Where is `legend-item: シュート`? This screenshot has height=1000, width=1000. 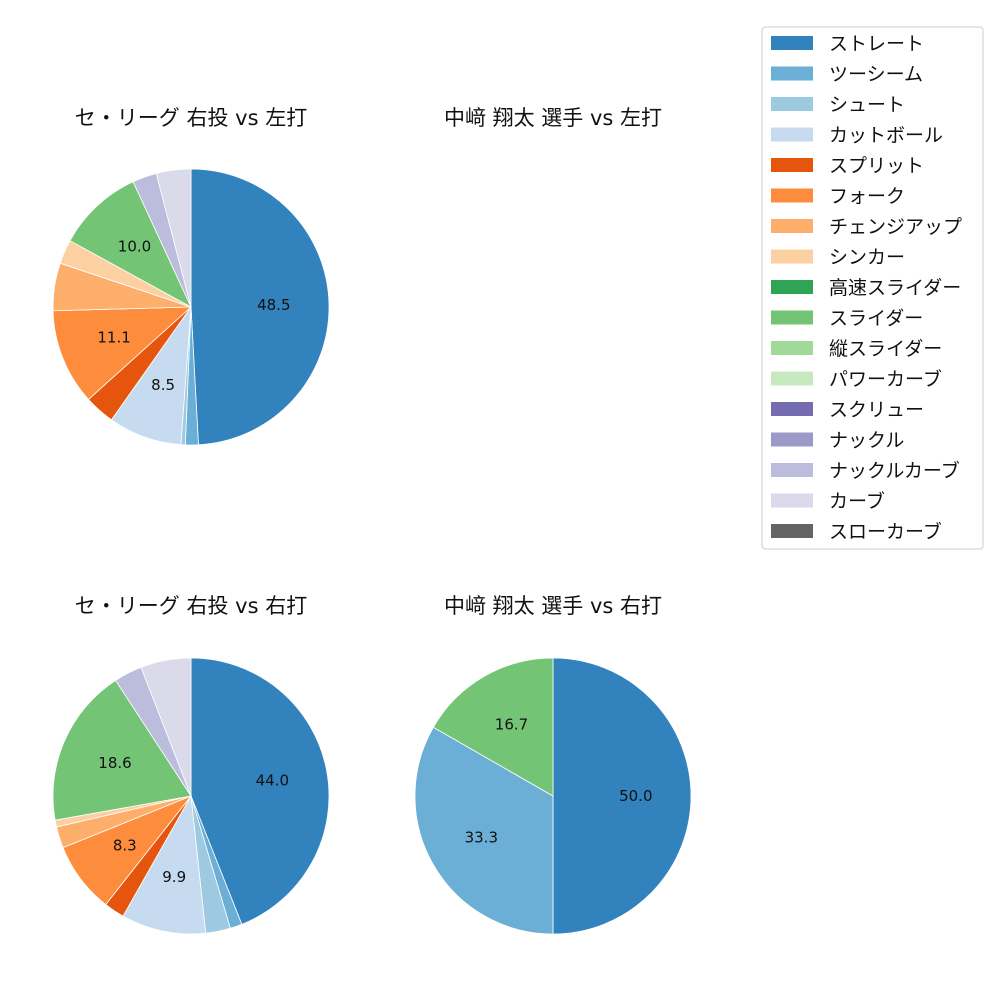 legend-item: シュート is located at coordinates (838, 105).